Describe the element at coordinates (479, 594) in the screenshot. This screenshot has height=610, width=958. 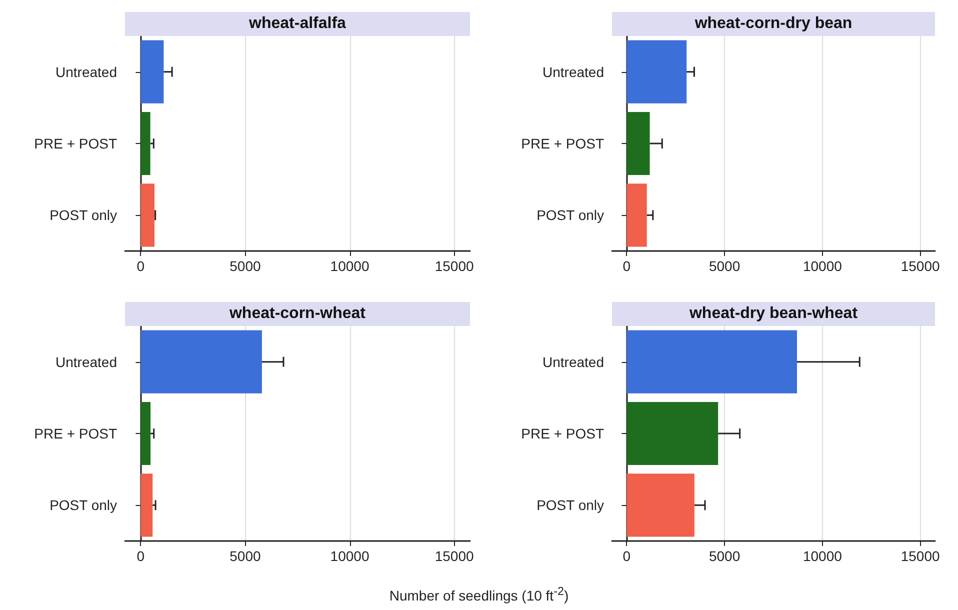
I see `x-axis-title: Number of seedlings (10 ft$^{-2}$)` at that location.